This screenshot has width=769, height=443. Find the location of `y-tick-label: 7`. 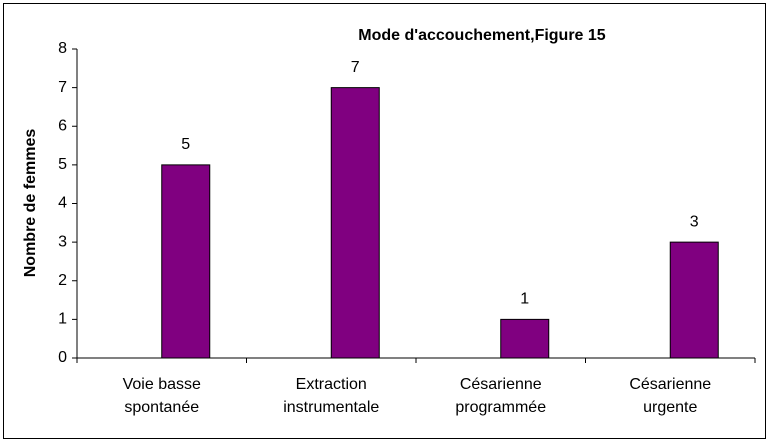

y-tick-label: 7 is located at coordinates (62, 87).